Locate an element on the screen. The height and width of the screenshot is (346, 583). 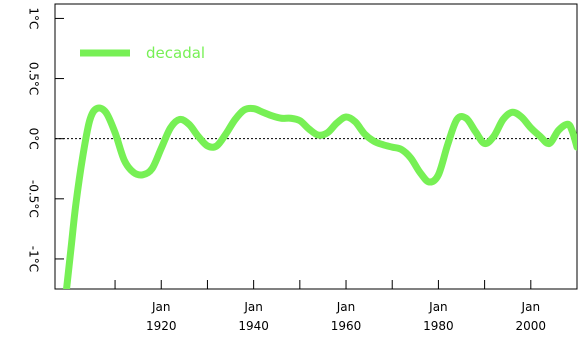
y-axis: 1°C 0.5°C 0°C -0.5°C -1°C is located at coordinates (45, 139).